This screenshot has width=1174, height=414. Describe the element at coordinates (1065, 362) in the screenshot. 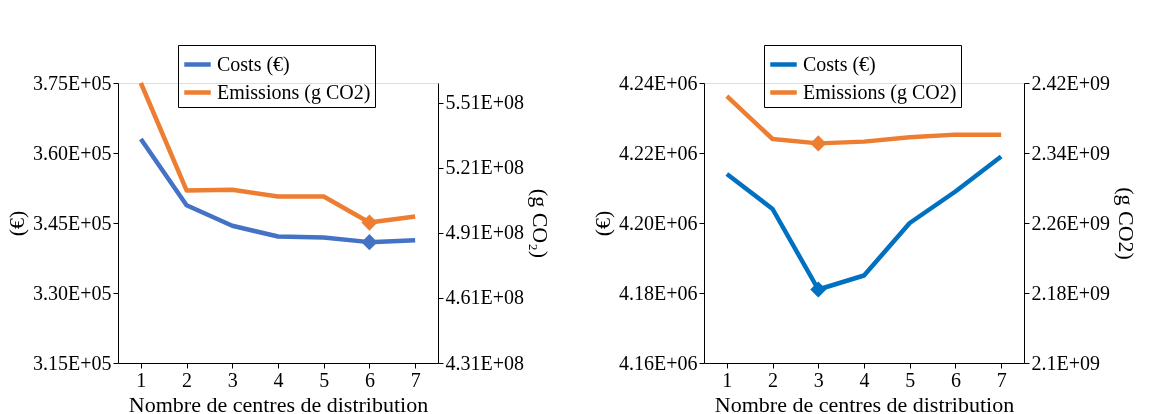

I see `y2-tick-label: 2.1E+09` at that location.